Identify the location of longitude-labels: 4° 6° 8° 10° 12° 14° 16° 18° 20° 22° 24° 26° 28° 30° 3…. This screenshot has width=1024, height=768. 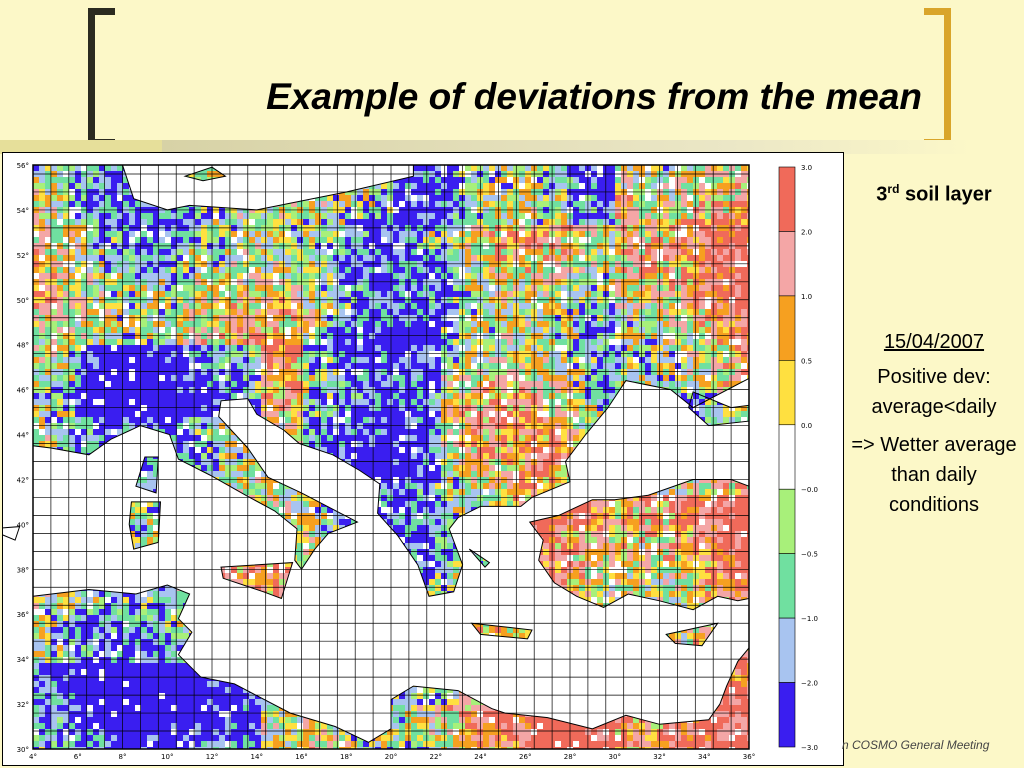
(392, 757).